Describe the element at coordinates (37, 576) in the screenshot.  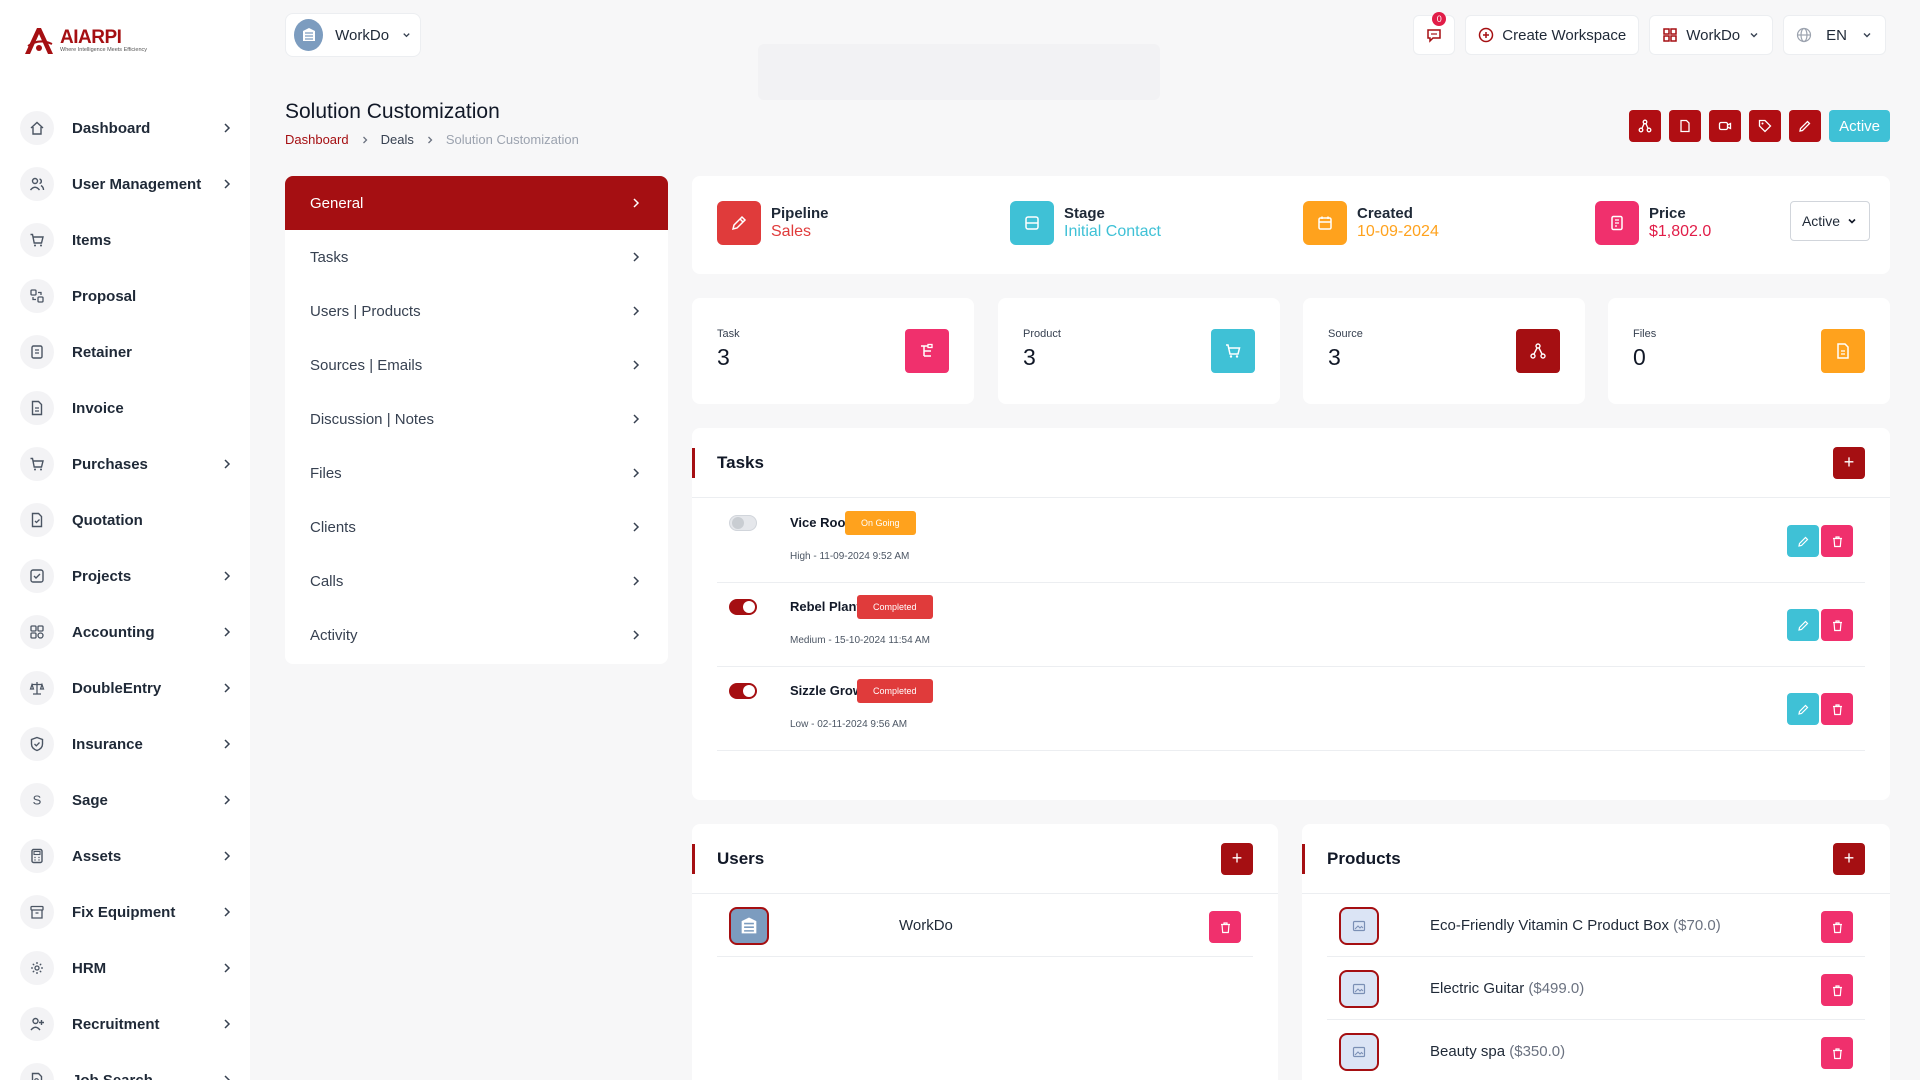
I see `projects-icon` at that location.